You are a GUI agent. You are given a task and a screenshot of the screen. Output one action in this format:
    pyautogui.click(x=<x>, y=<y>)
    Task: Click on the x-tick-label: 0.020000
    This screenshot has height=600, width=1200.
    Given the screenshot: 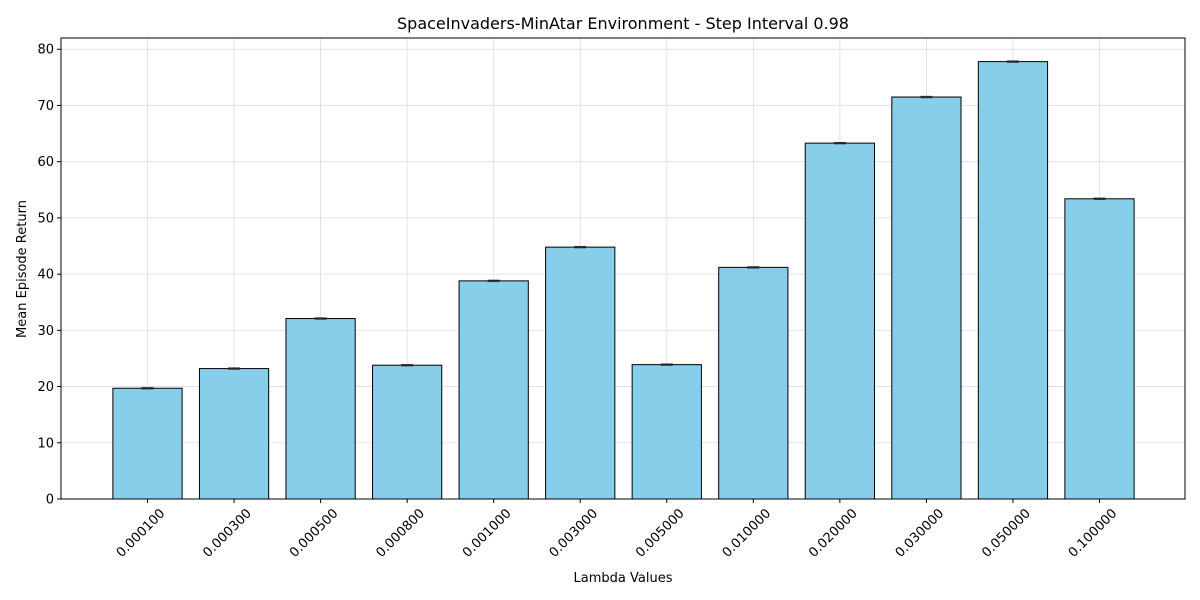 What is the action you would take?
    pyautogui.click(x=833, y=533)
    